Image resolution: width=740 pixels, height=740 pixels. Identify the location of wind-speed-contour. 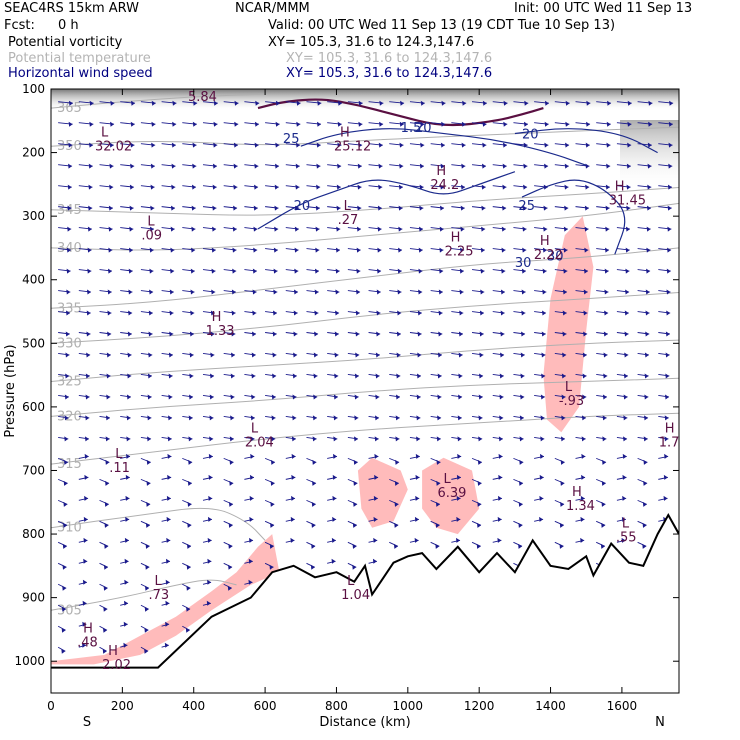
(573, 217).